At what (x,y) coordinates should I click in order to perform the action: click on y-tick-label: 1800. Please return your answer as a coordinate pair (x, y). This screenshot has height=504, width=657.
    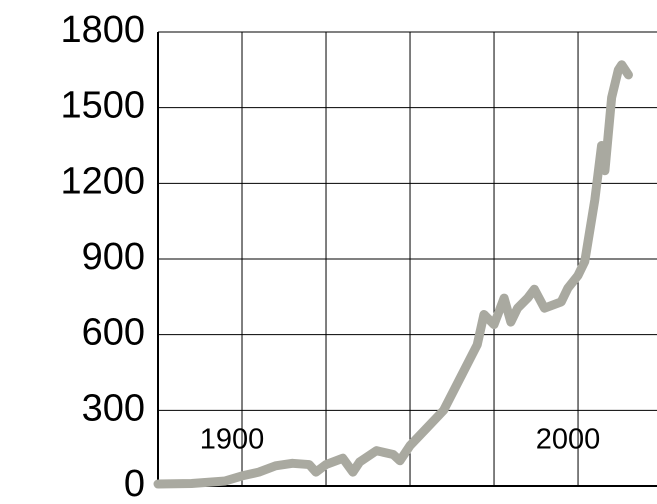
    Looking at the image, I should click on (102, 30).